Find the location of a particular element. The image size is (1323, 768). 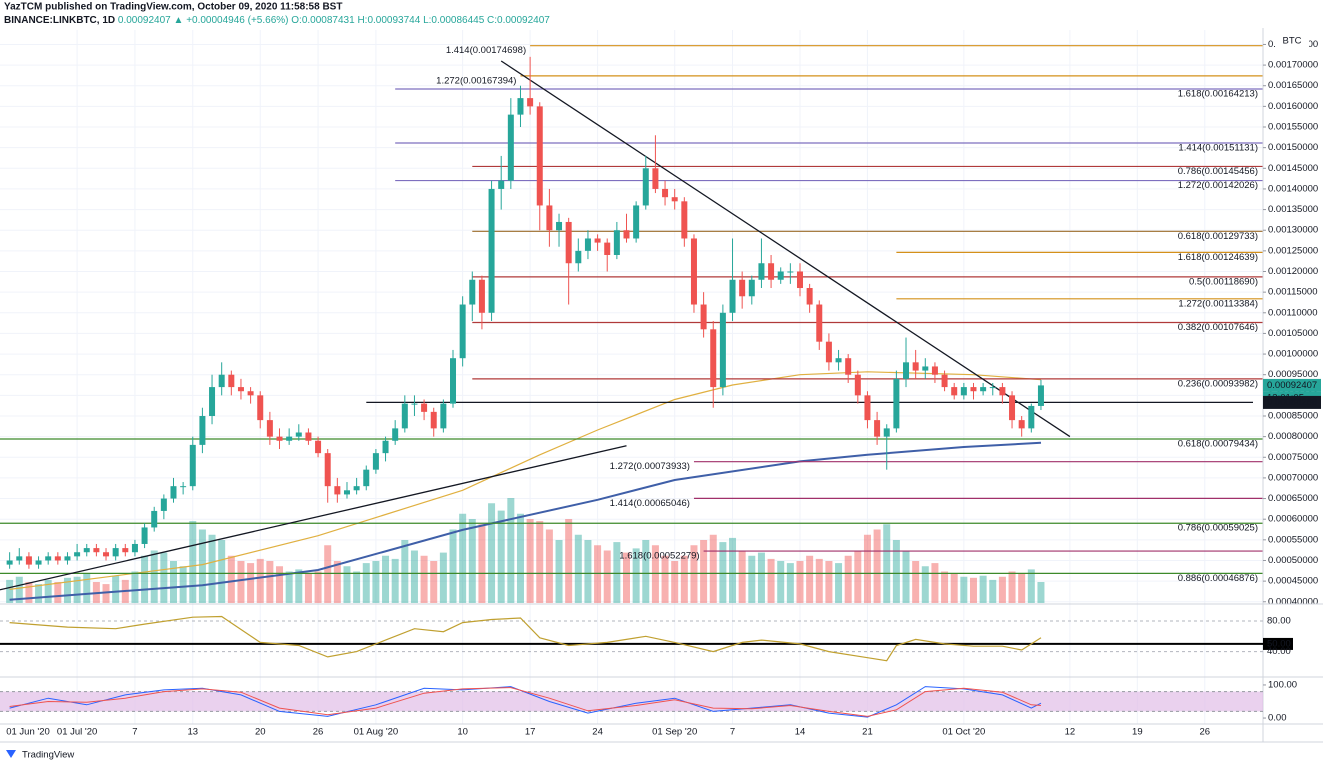

stoch-line is located at coordinates (525, 702).